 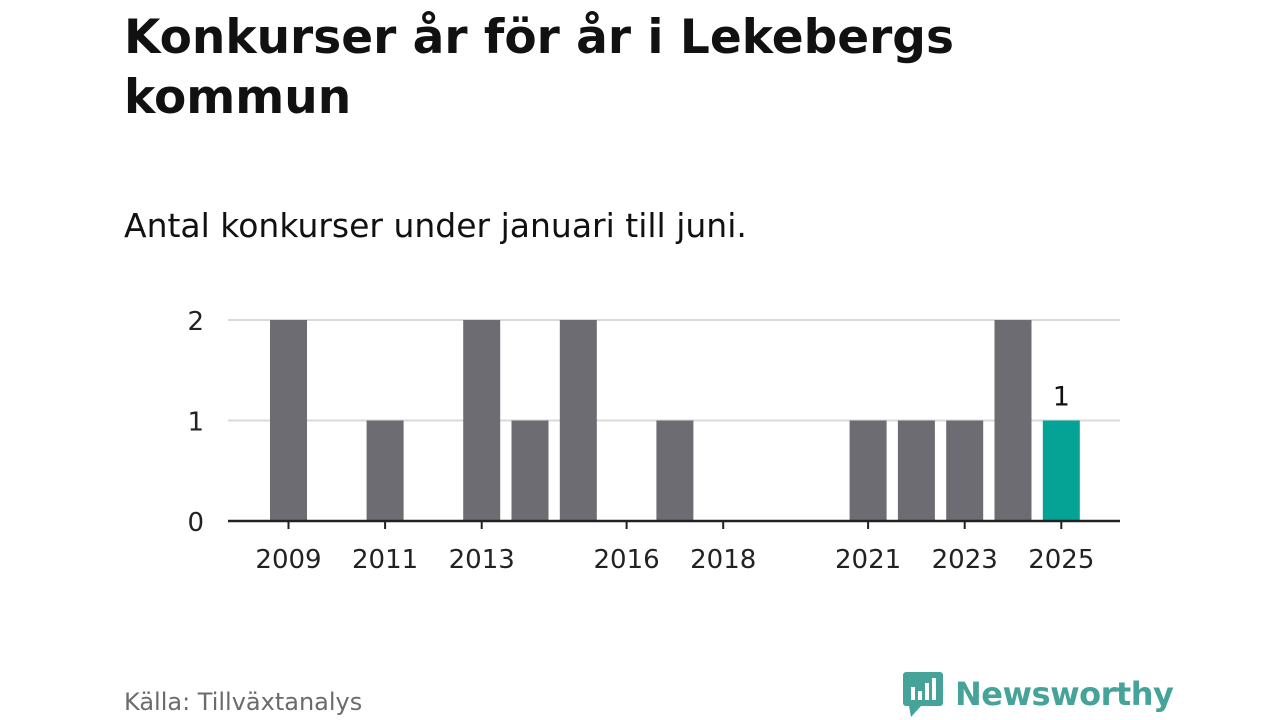 What do you see at coordinates (435, 225) in the screenshot?
I see `chart-subtitle: Antal konkurser under januari till juni.` at bounding box center [435, 225].